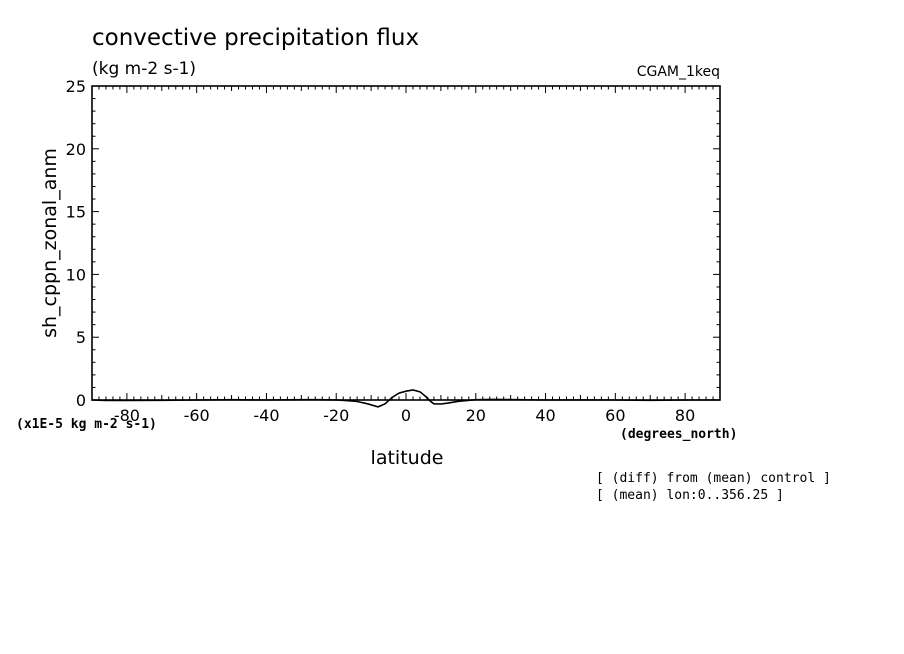 This screenshot has width=904, height=654. I want to click on y-tick-label: 5, so click(81, 337).